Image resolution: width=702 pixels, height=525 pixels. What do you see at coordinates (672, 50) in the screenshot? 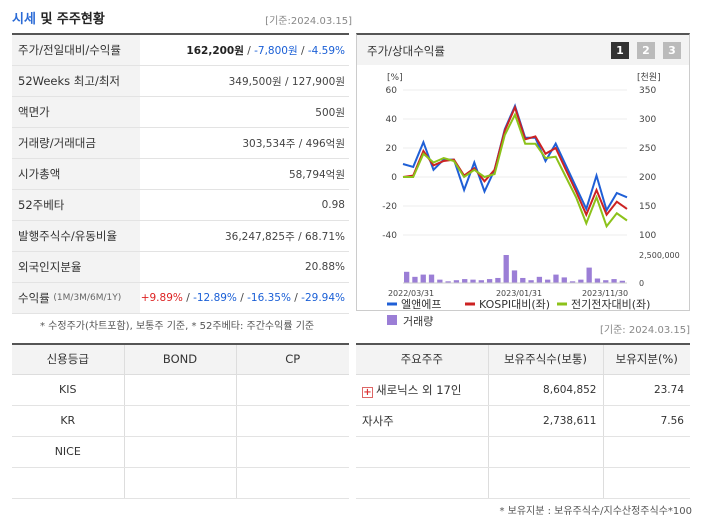
I see `chart-page-3-button: 3` at bounding box center [672, 50].